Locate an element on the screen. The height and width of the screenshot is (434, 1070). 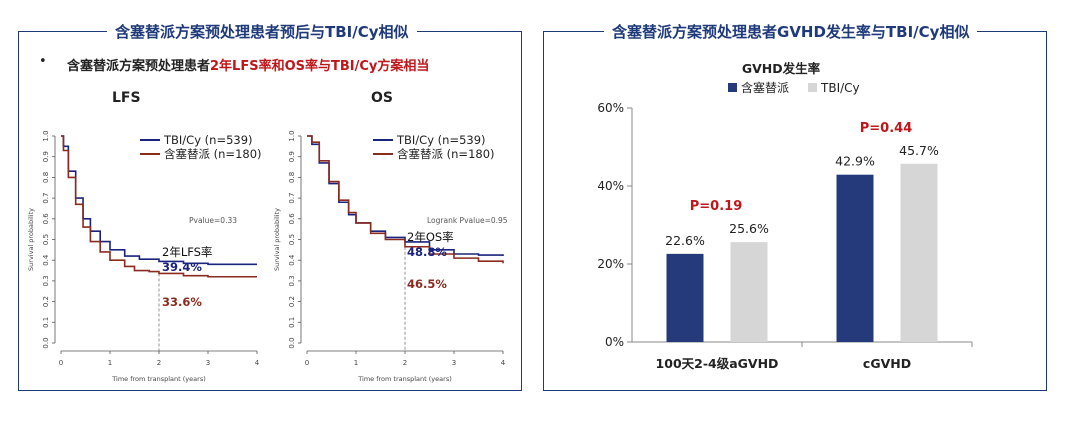
bar-legend-label: 含塞替派 is located at coordinates (765, 87).